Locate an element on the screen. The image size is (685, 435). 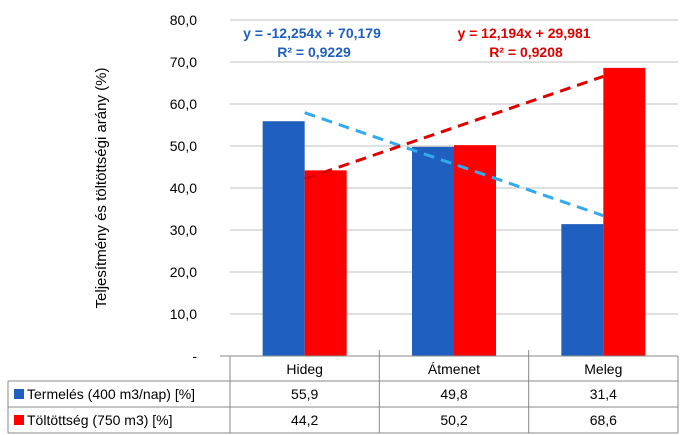
data-label: 31,4 is located at coordinates (603, 394).